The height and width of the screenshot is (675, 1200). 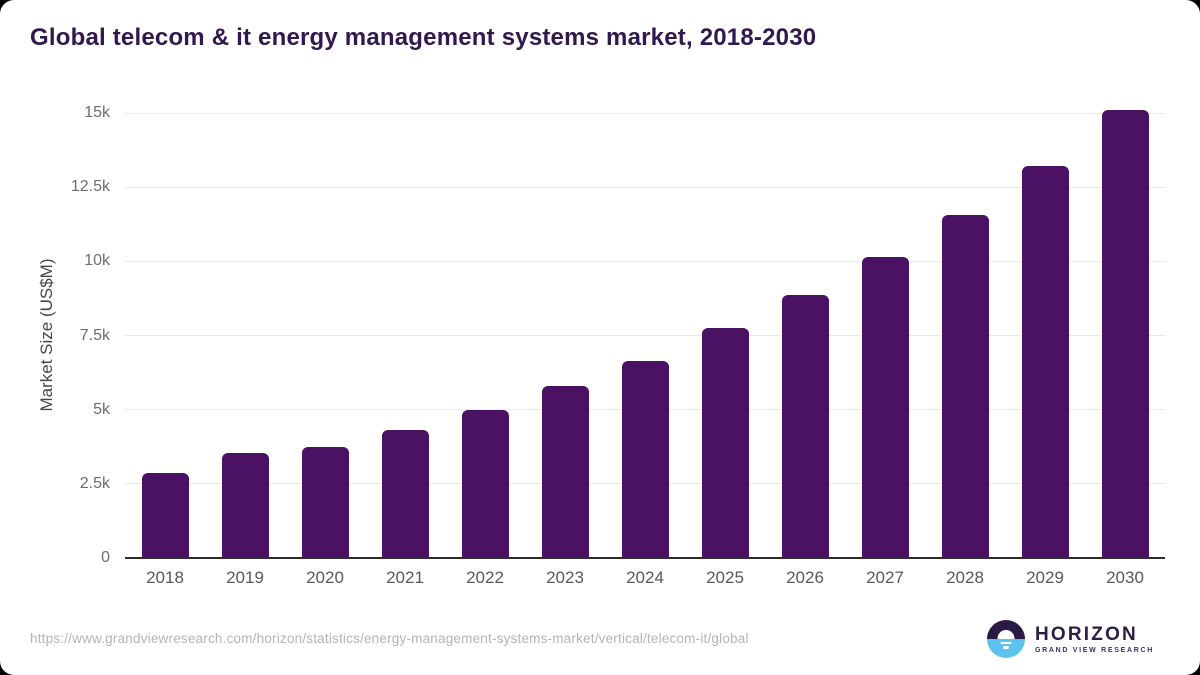 I want to click on bar-slot-2021, so click(x=405, y=494).